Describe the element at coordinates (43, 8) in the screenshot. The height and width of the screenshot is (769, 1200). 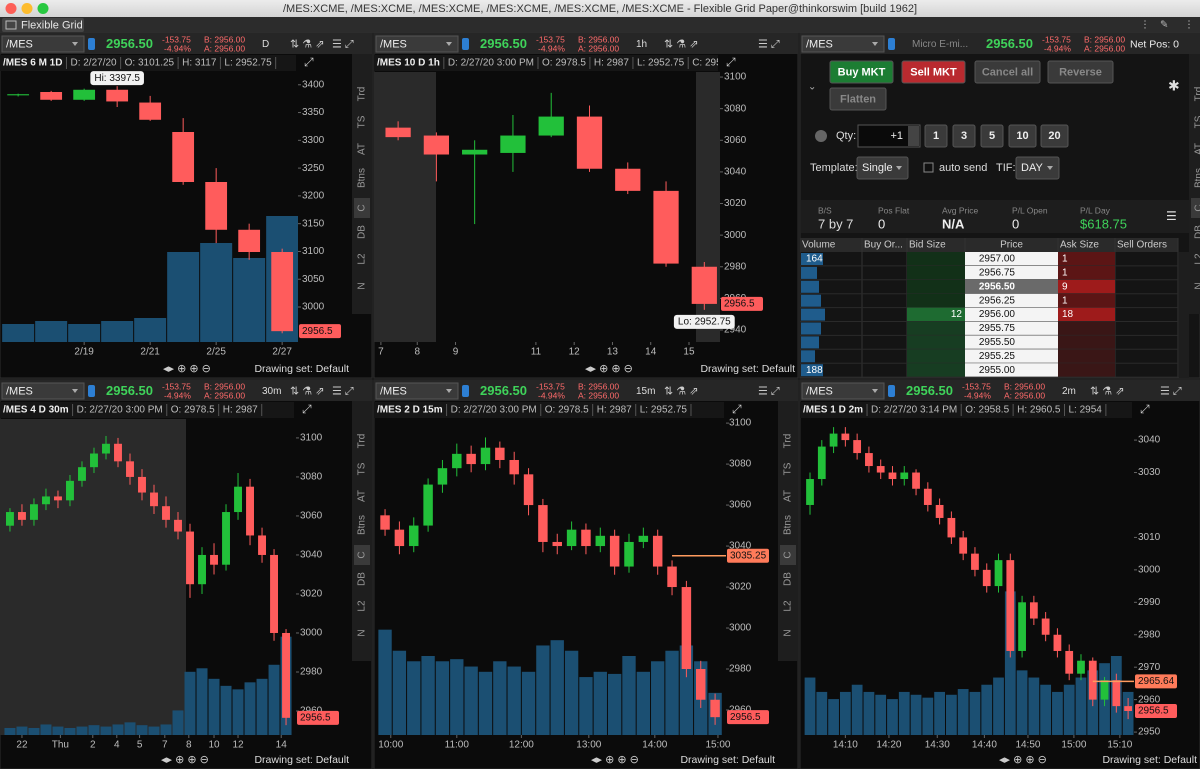
I see `zoom-button` at that location.